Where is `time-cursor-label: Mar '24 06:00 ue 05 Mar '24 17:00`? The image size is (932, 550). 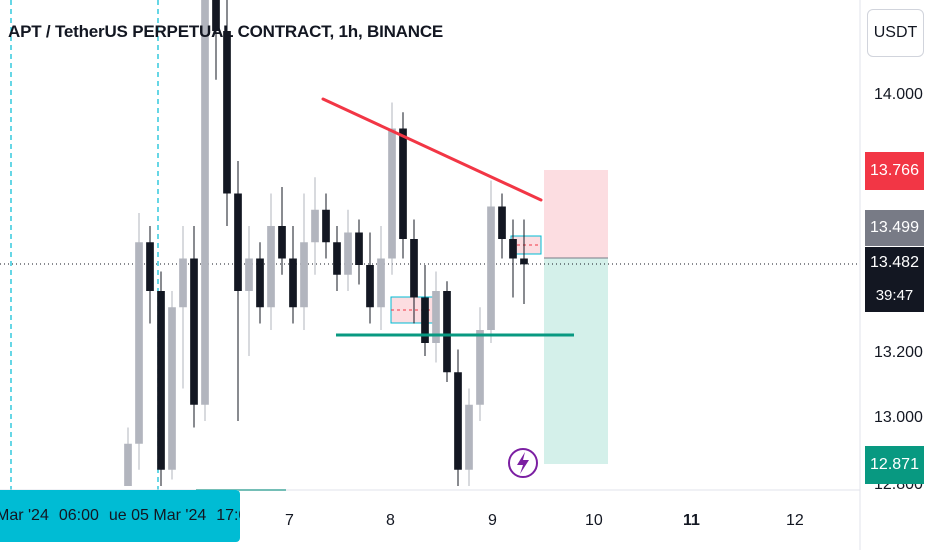
time-cursor-label: Mar '24 06:00 ue 05 Mar '24 17:00 is located at coordinates (120, 516).